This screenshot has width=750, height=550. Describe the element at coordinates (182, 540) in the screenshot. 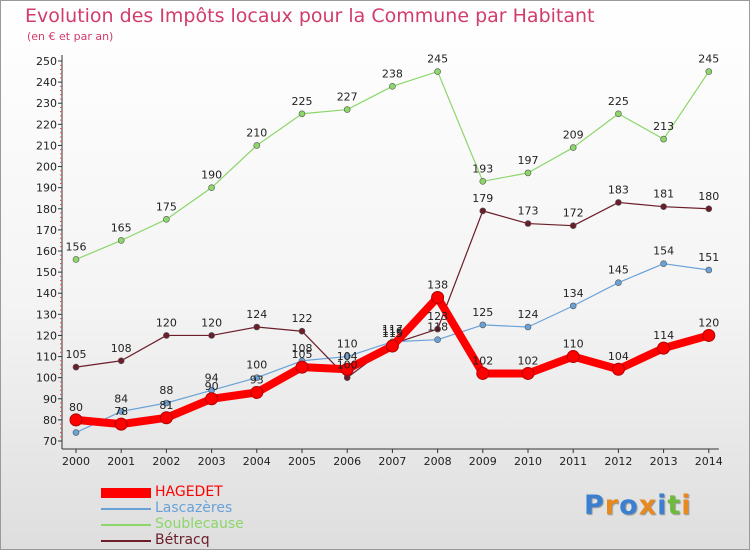

I see `legend-label-betracq: Bétracq` at that location.